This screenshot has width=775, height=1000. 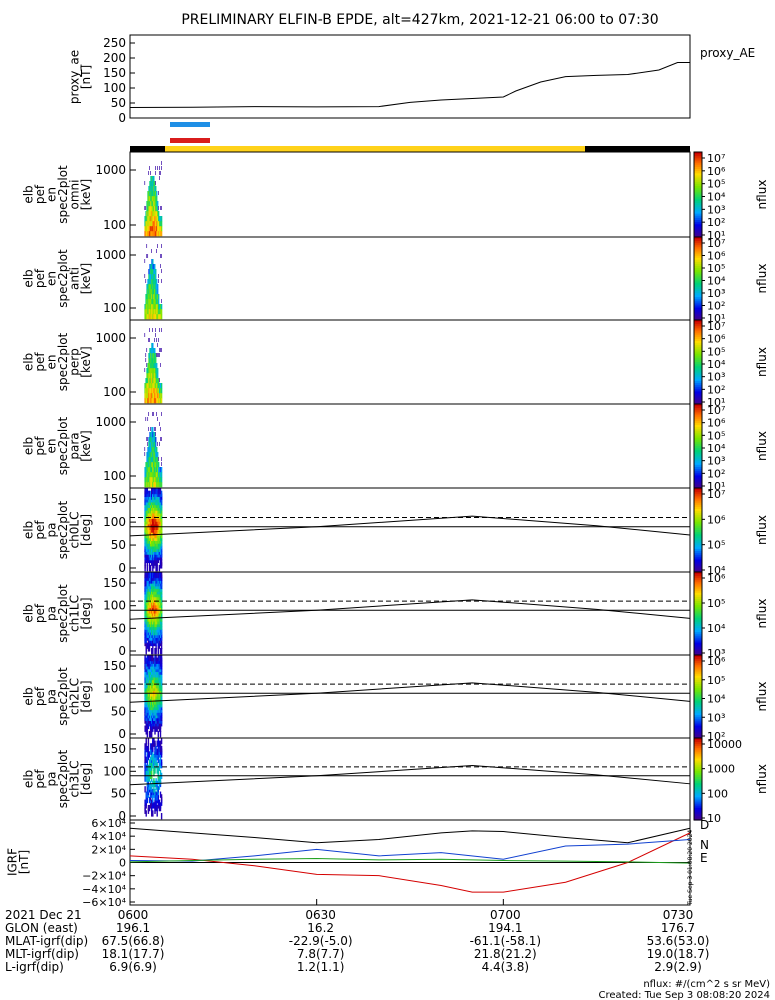 What do you see at coordinates (731, 615) in the screenshot?
I see `pa-panel-1-colorbar: 10⁶ 10⁵ 10⁴ 10³ nflux` at bounding box center [731, 615].